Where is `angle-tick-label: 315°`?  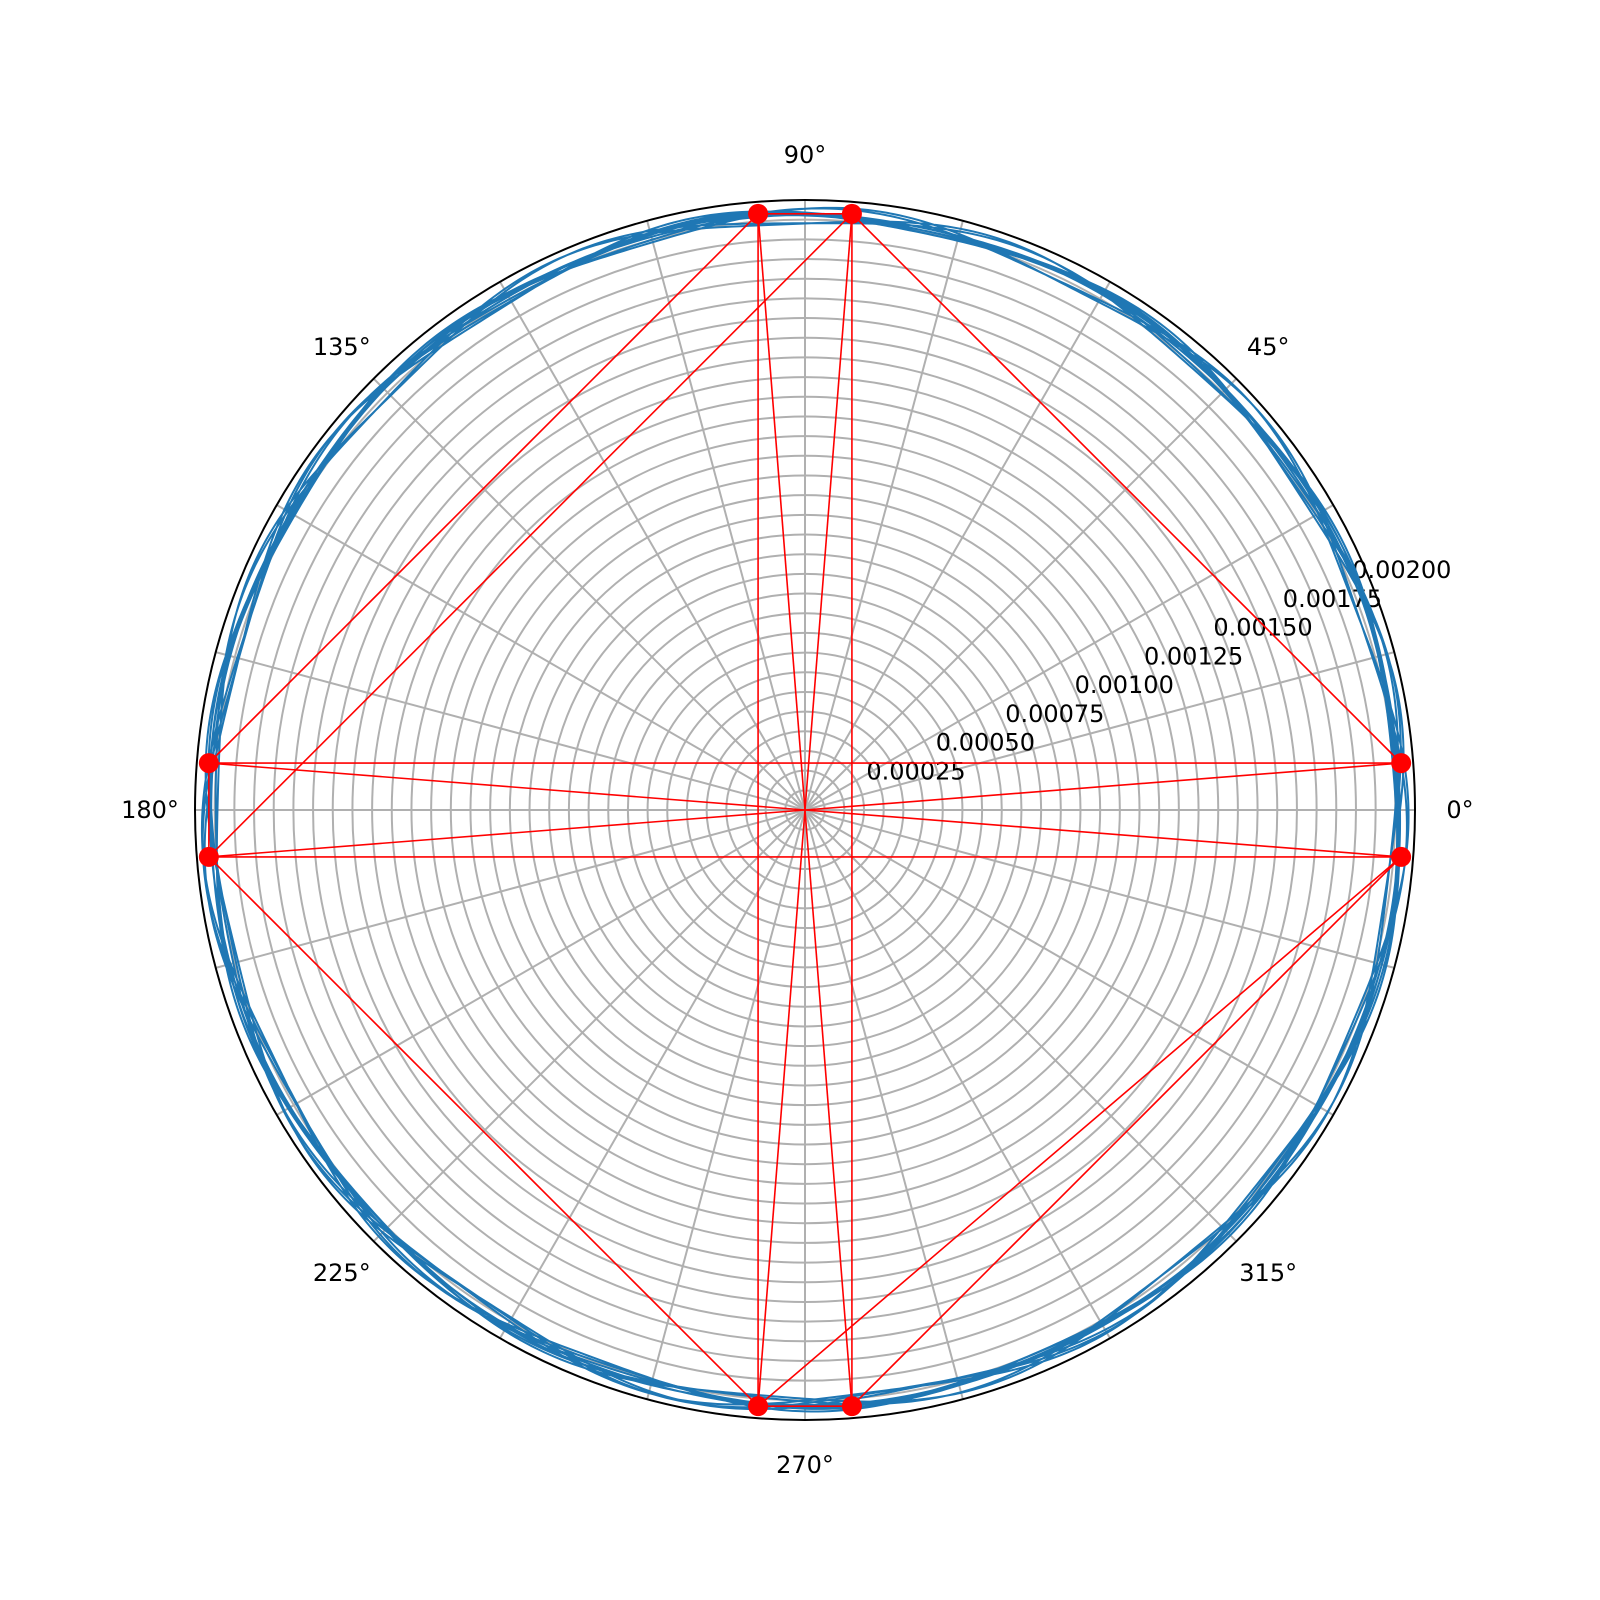
angle-tick-label: 315° is located at coordinates (1268, 1273).